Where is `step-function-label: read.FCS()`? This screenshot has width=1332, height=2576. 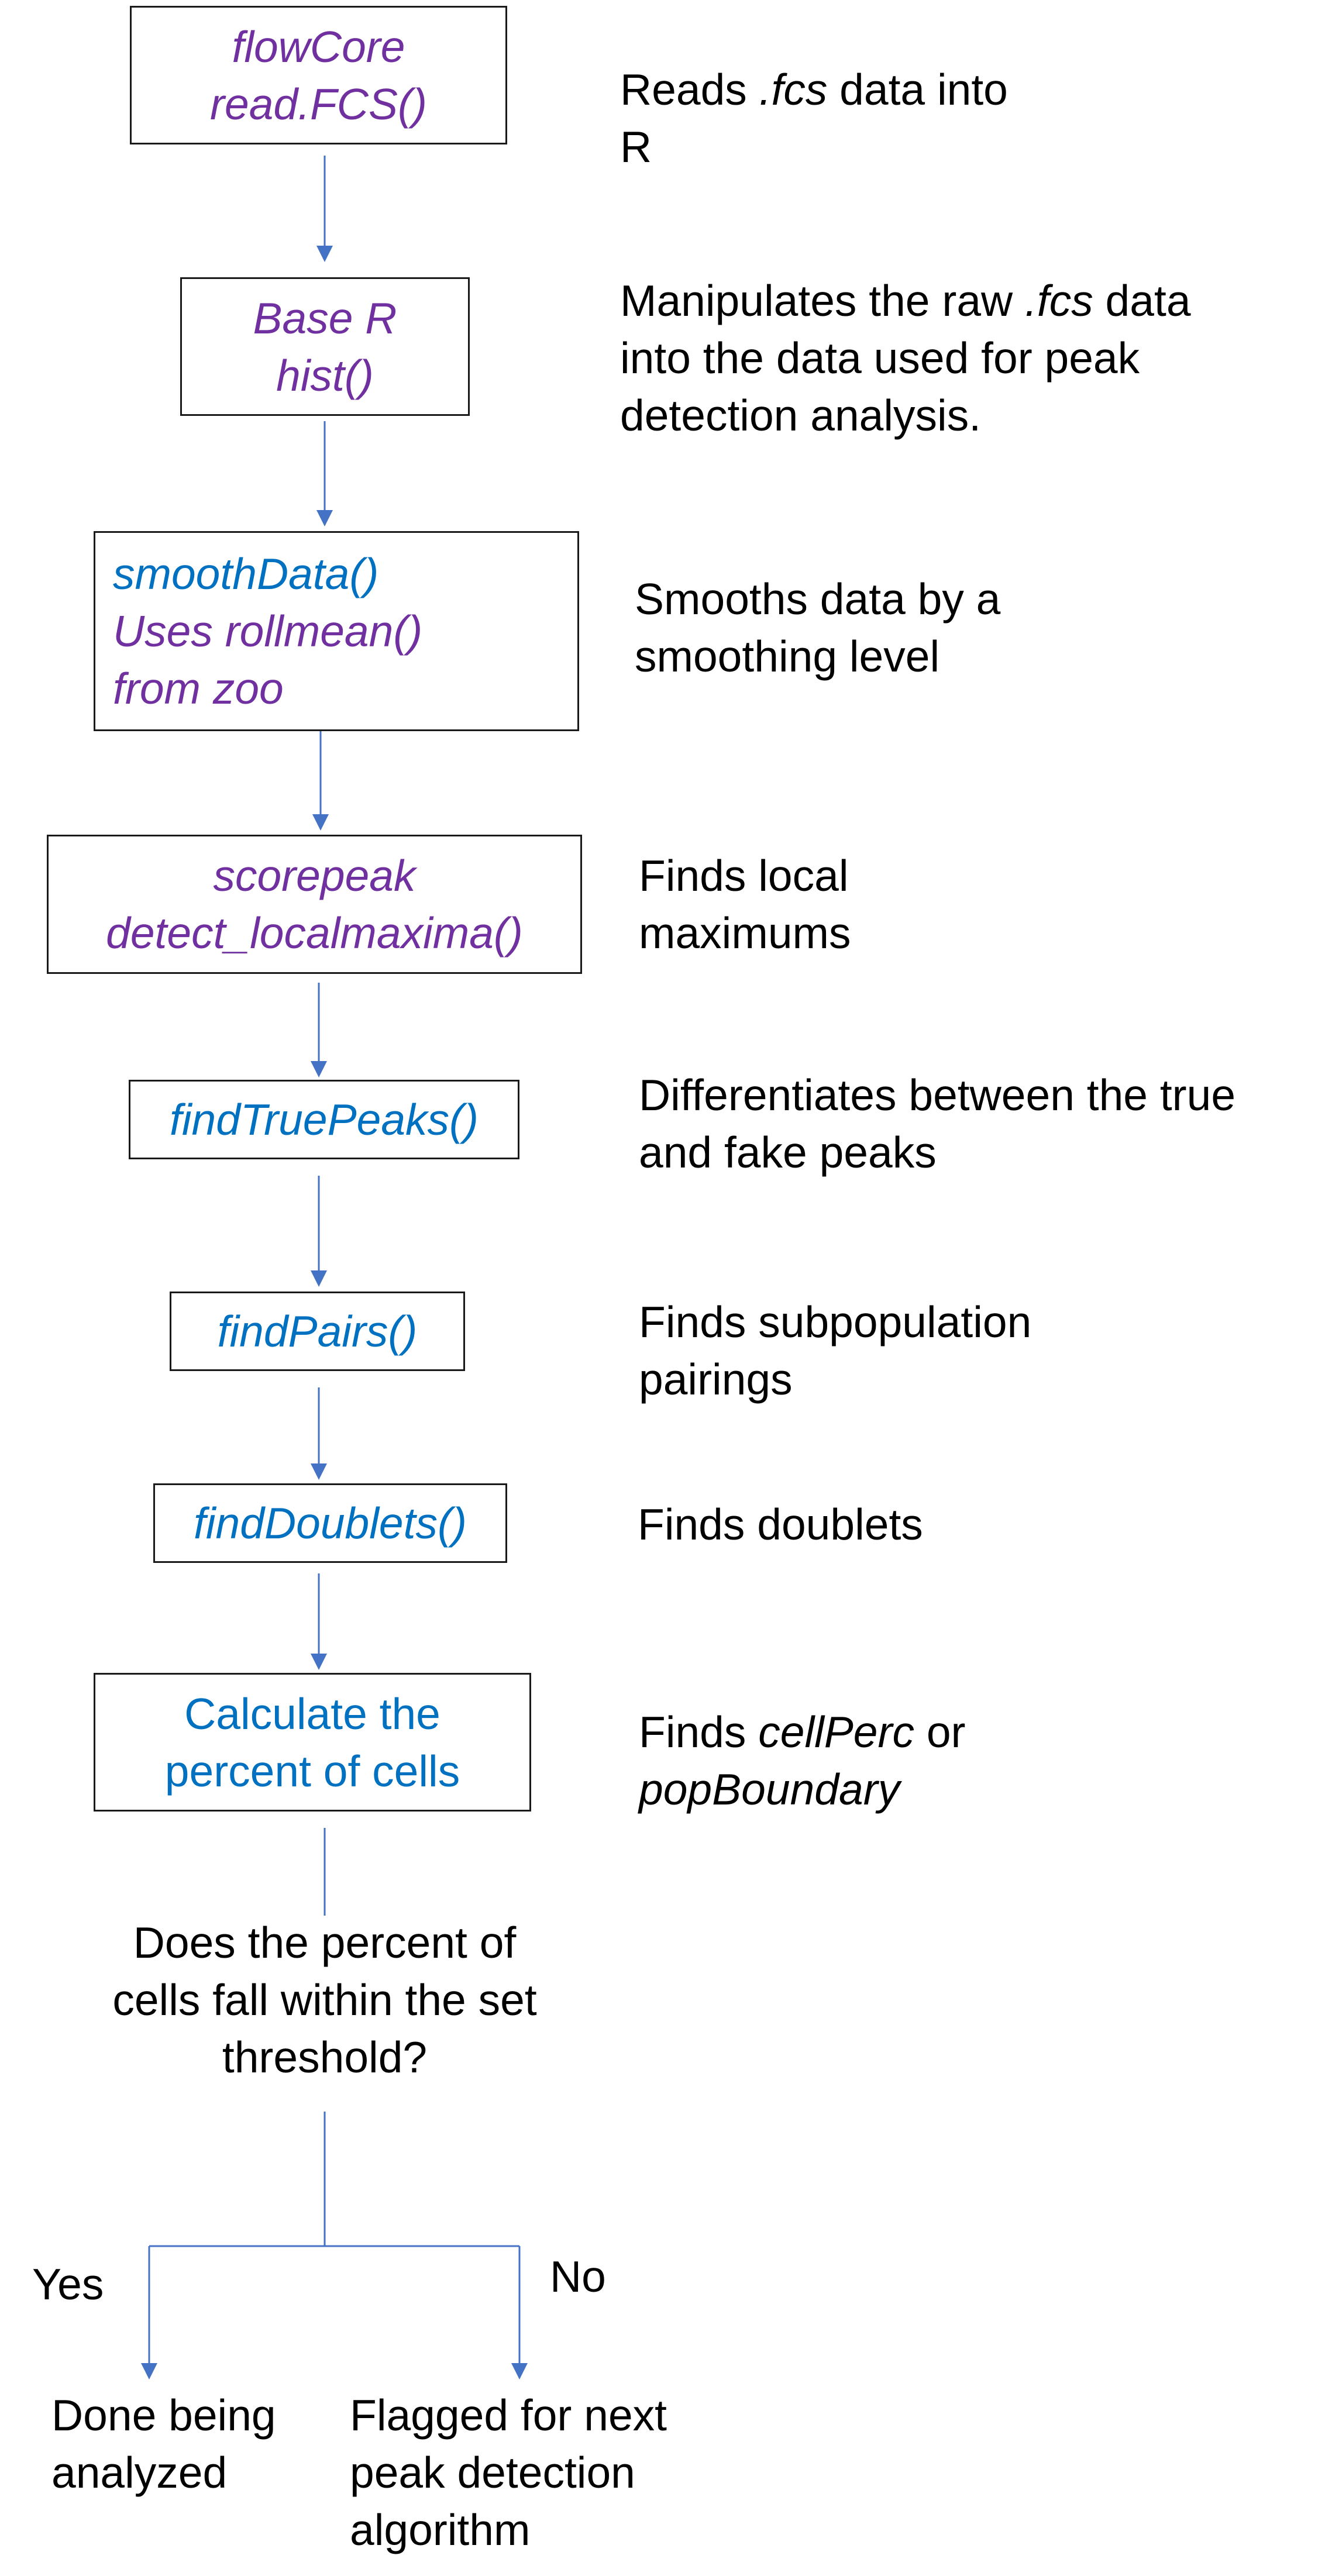 step-function-label: read.FCS() is located at coordinates (318, 104).